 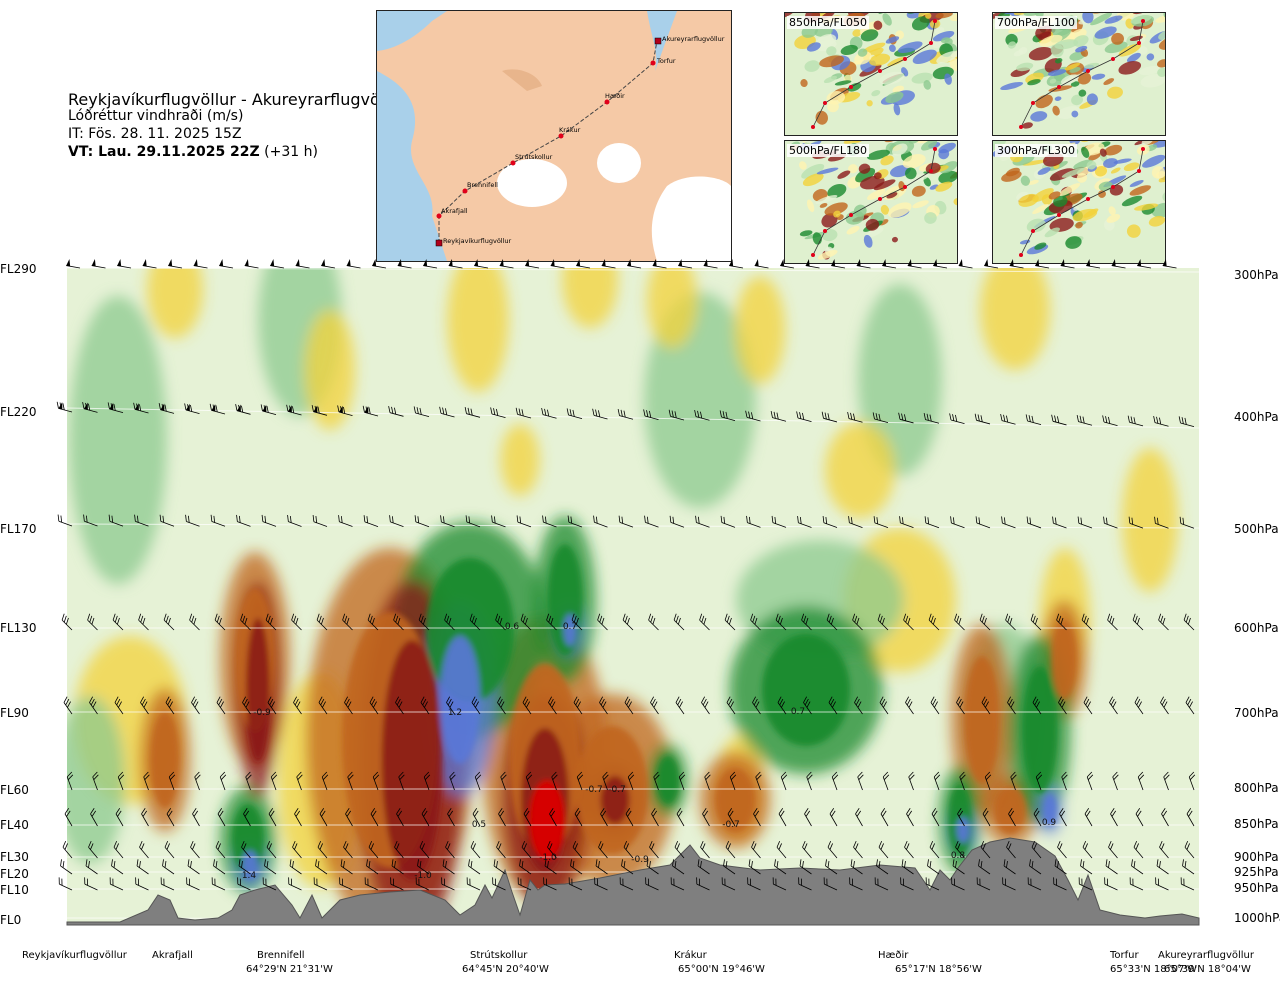 What do you see at coordinates (18, 628) in the screenshot?
I see `fl-label: FL130` at bounding box center [18, 628].